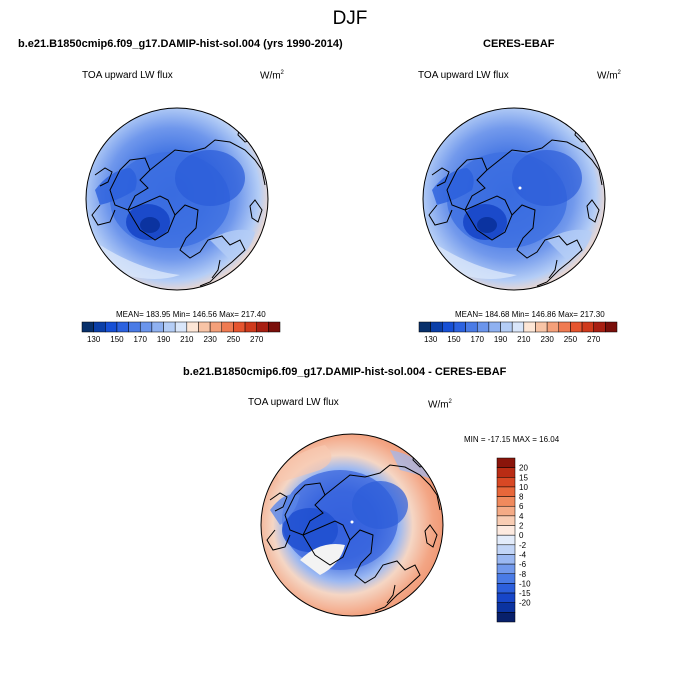 The image size is (700, 700). Describe the element at coordinates (521, 535) in the screenshot. I see `colorbar-tick-label: 0` at that location.